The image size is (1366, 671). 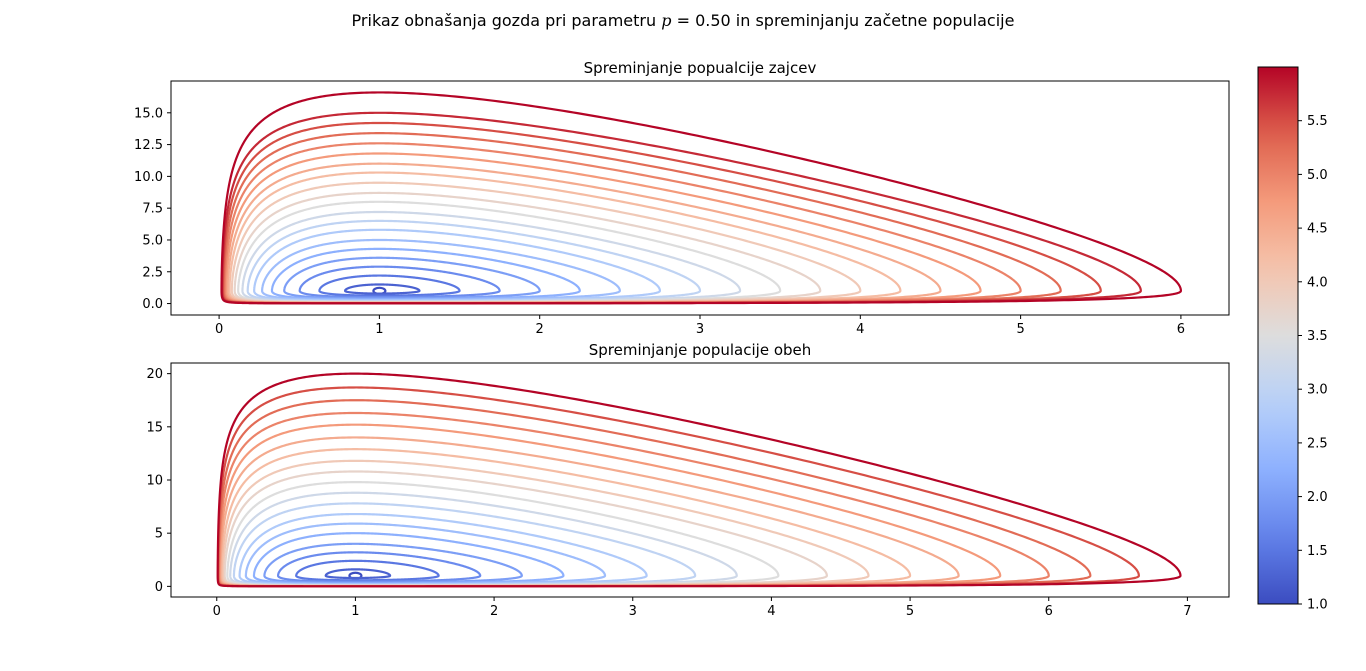 What do you see at coordinates (154, 481) in the screenshot?
I see `y-tick-label: 10` at bounding box center [154, 481].